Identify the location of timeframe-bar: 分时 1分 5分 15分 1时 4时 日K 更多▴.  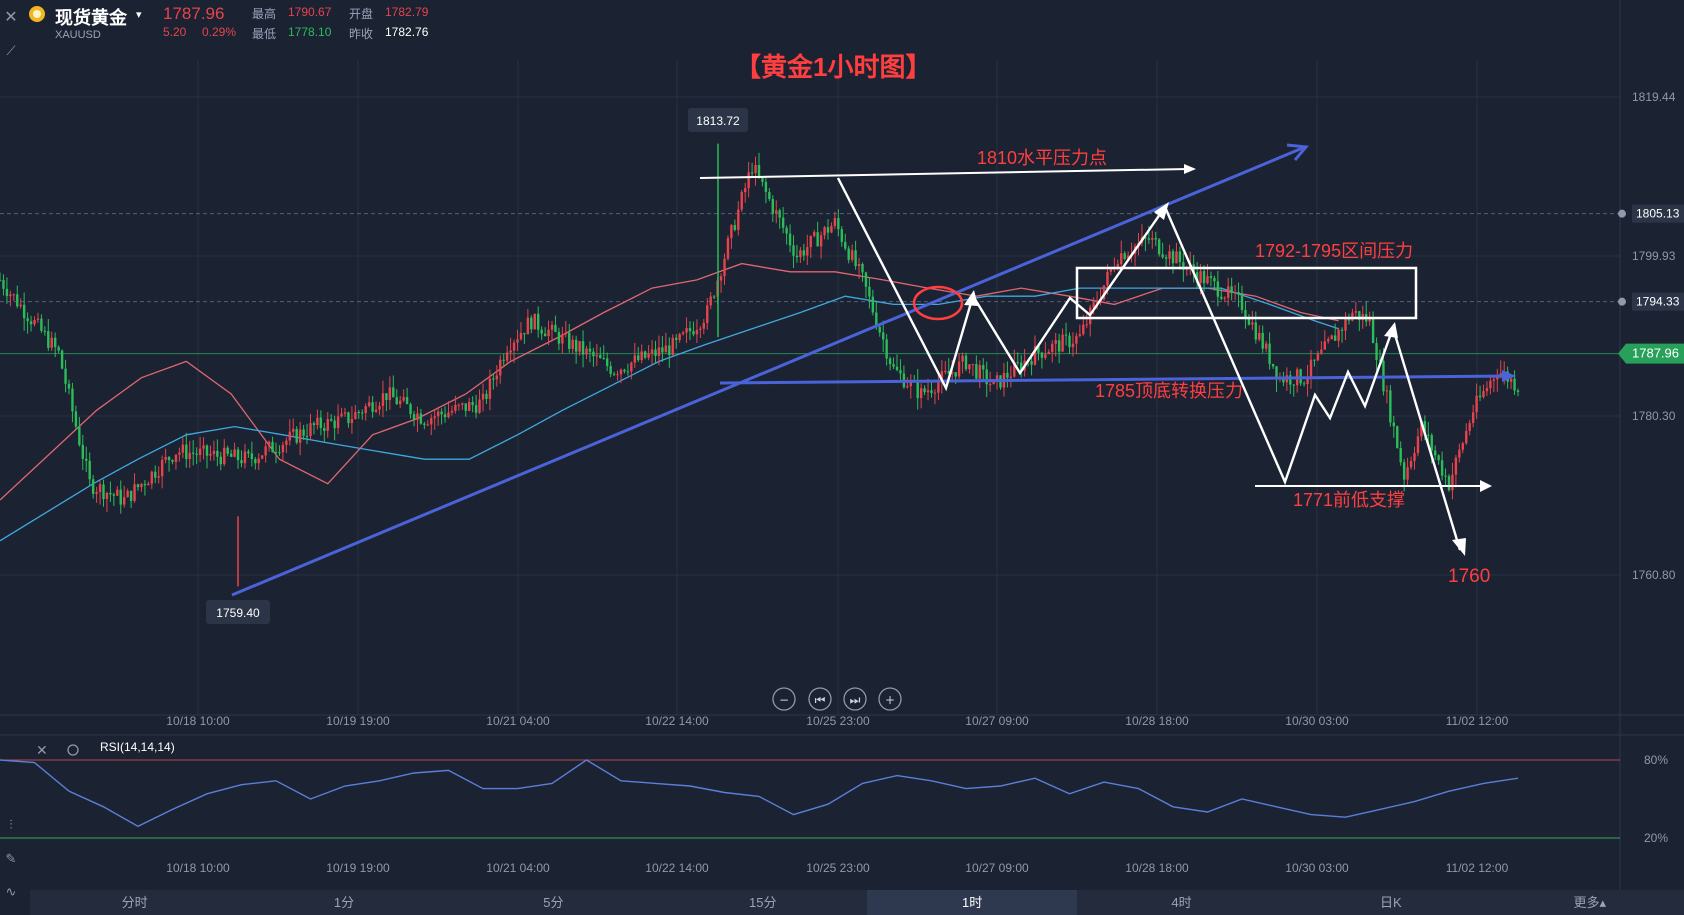
(857, 902).